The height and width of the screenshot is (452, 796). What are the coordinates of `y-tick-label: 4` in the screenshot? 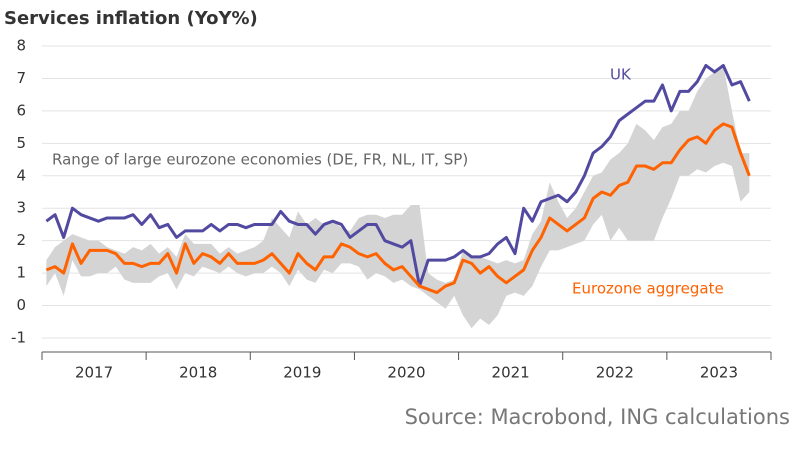 It's located at (21, 175).